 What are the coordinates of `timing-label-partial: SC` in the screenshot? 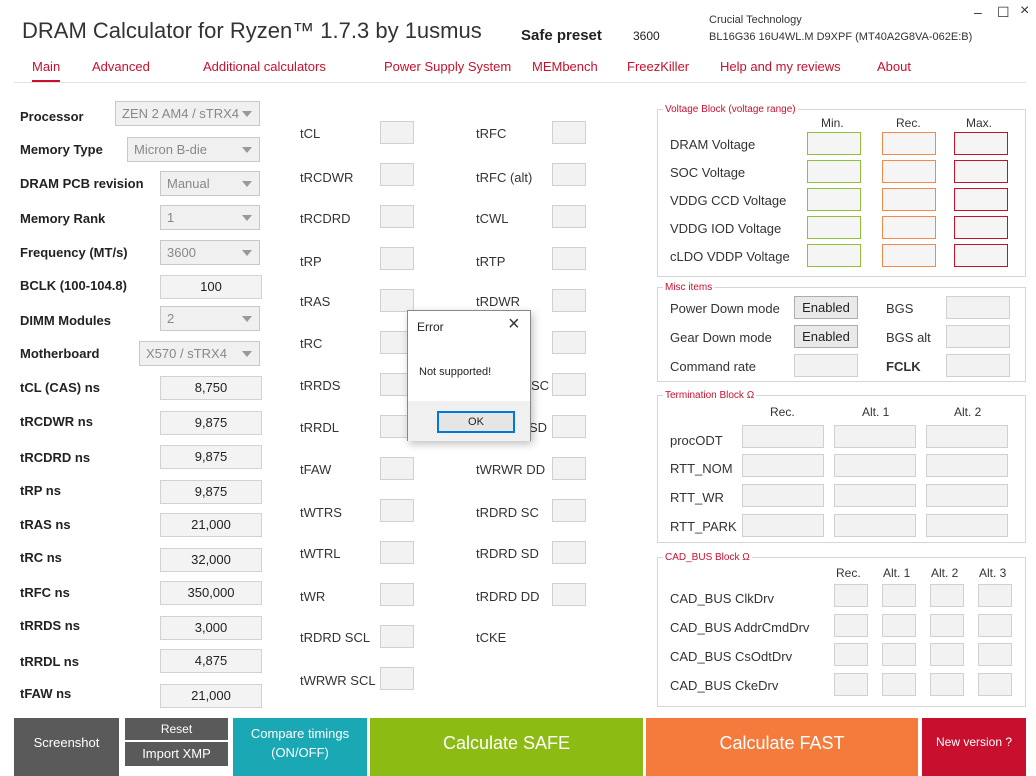 It's located at (540, 385).